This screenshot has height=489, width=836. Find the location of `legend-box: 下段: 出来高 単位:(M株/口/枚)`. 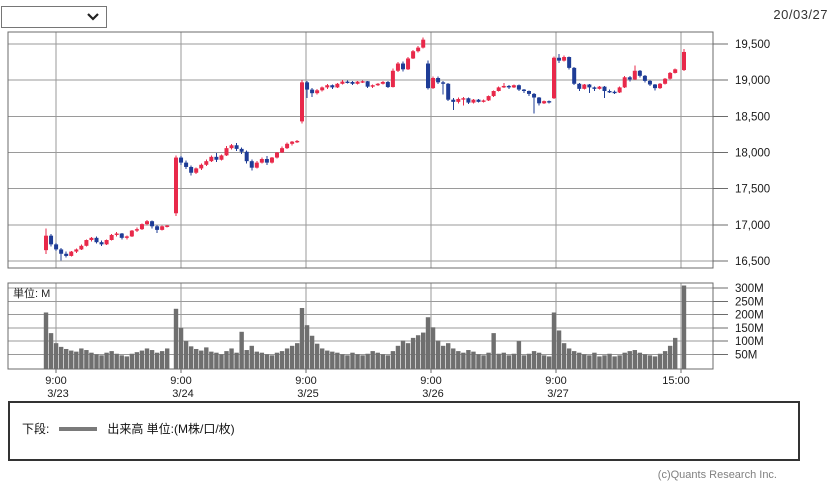

legend-box: 下段: 出来高 単位:(M株/口/枚) is located at coordinates (404, 431).